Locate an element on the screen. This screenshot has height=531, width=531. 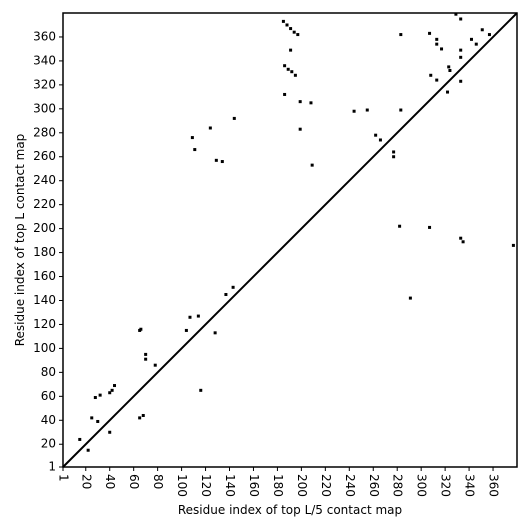
y-tick-label: 320 is located at coordinates (44, 84).